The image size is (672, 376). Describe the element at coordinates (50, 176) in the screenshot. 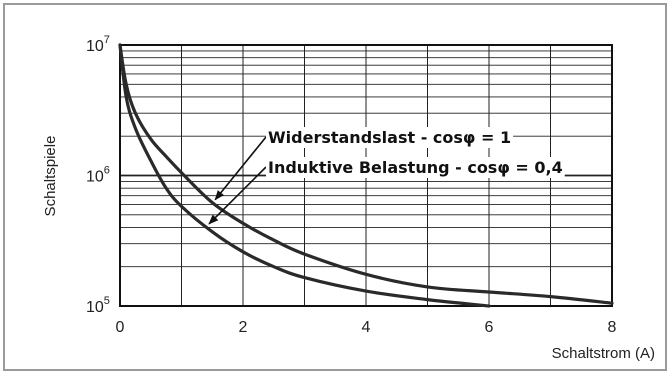

I see `y-axis-title: Schaltspiele` at that location.